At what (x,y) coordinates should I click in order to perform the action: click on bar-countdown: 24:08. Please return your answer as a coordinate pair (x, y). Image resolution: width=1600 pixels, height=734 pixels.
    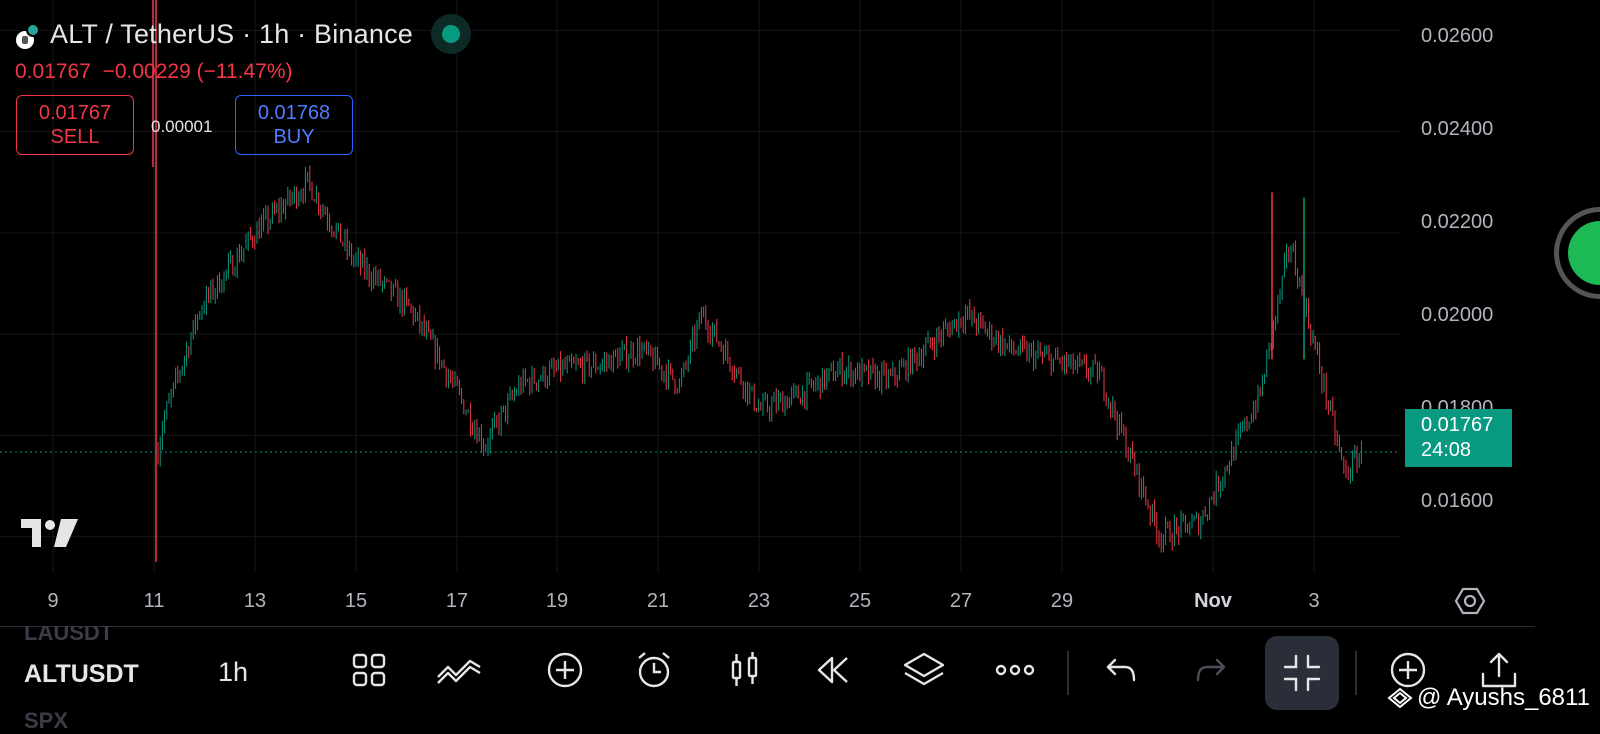
    Looking at the image, I should click on (1446, 450).